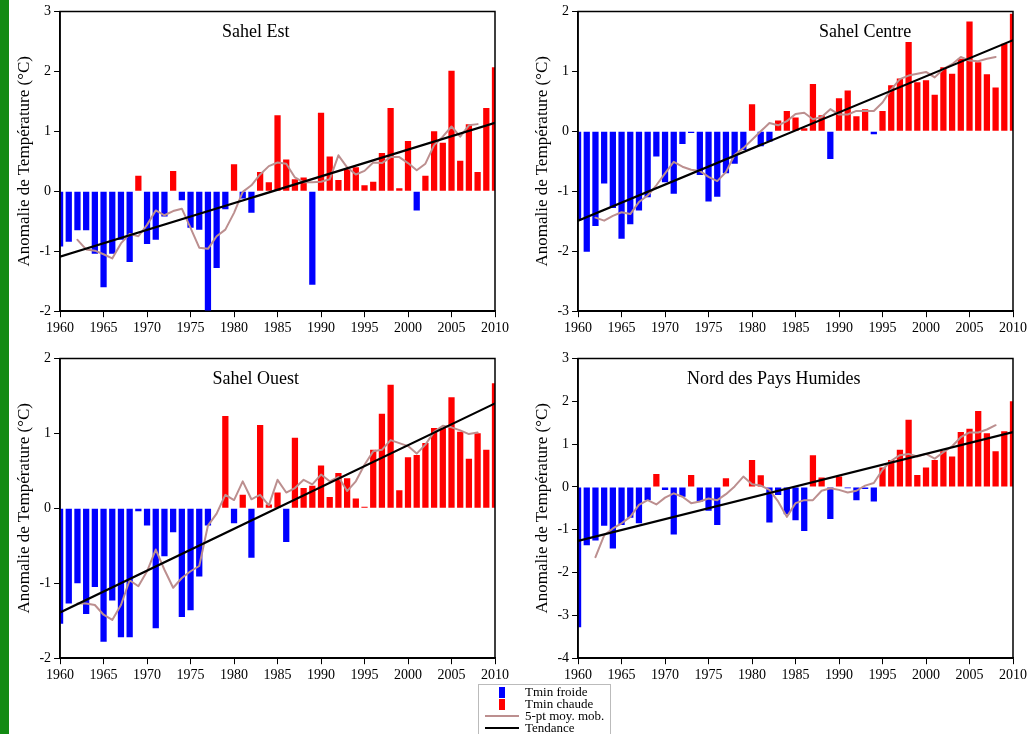 The image size is (1035, 734). Describe the element at coordinates (48, 11) in the screenshot. I see `y-tick-label: 3` at that location.